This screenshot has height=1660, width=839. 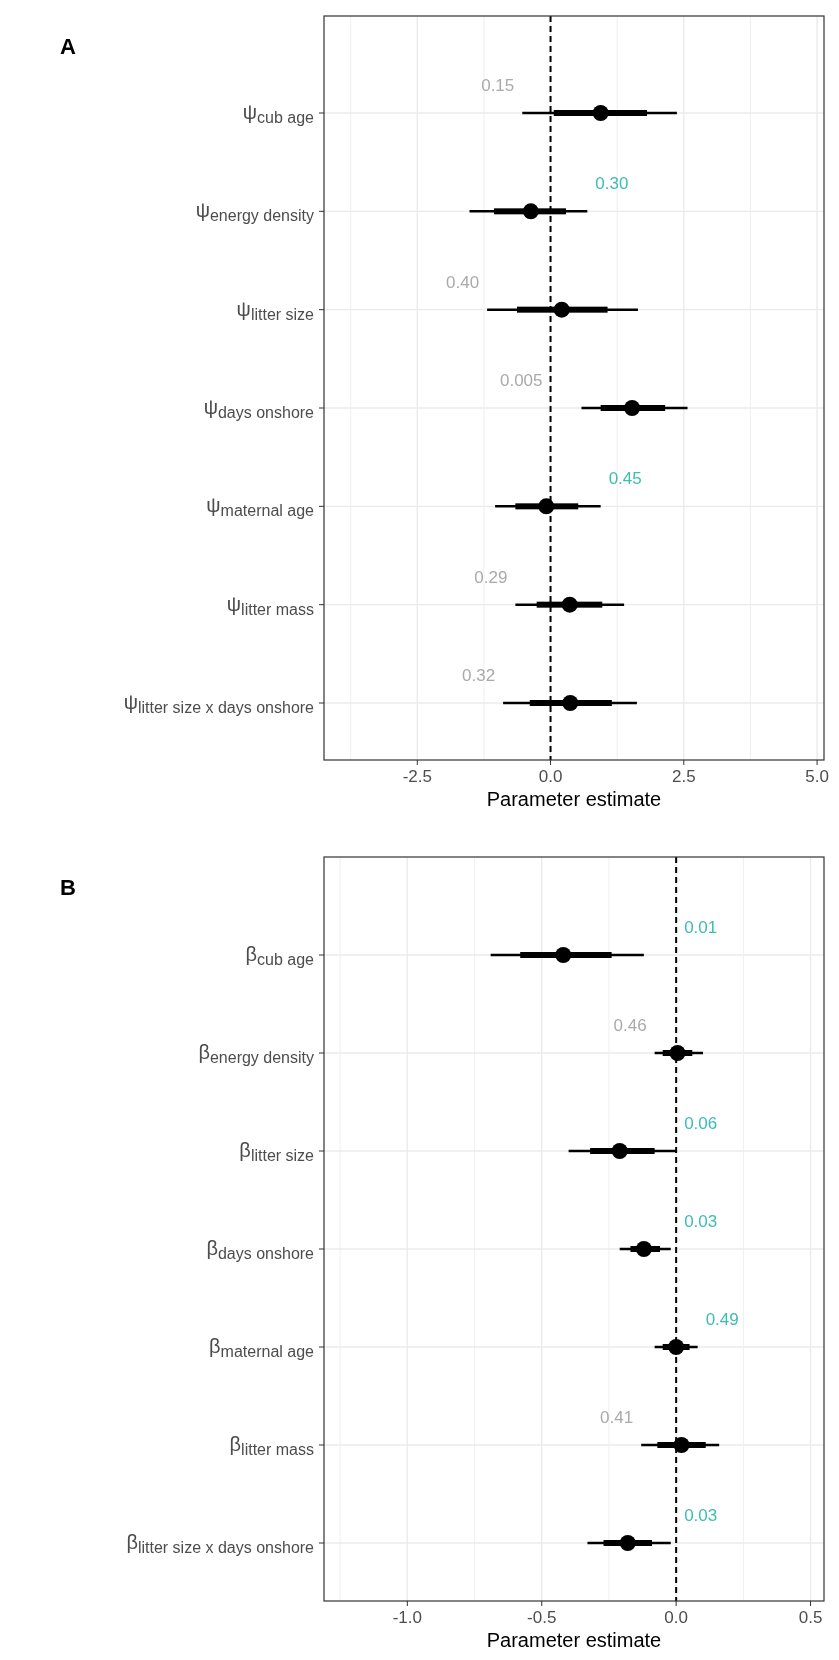 What do you see at coordinates (701, 927) in the screenshot?
I see `annotation: 0.01` at bounding box center [701, 927].